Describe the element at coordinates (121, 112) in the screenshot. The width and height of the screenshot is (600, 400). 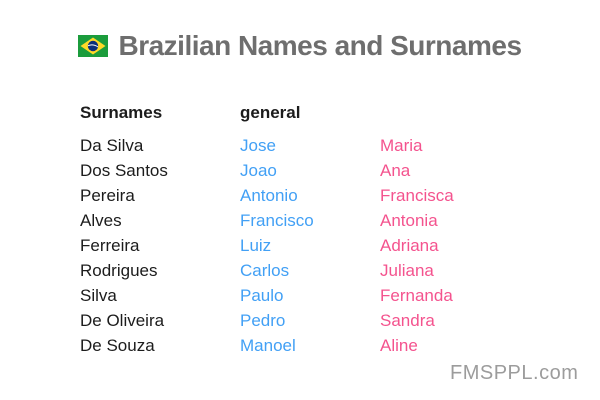
I see `column-header-surnames: Surnames` at that location.